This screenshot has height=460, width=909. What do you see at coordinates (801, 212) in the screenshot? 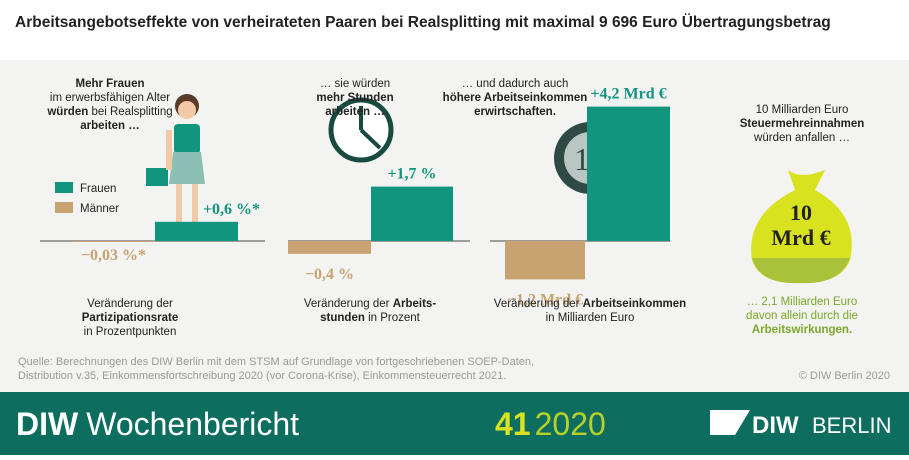
I see `bag-value: 10` at bounding box center [801, 212].